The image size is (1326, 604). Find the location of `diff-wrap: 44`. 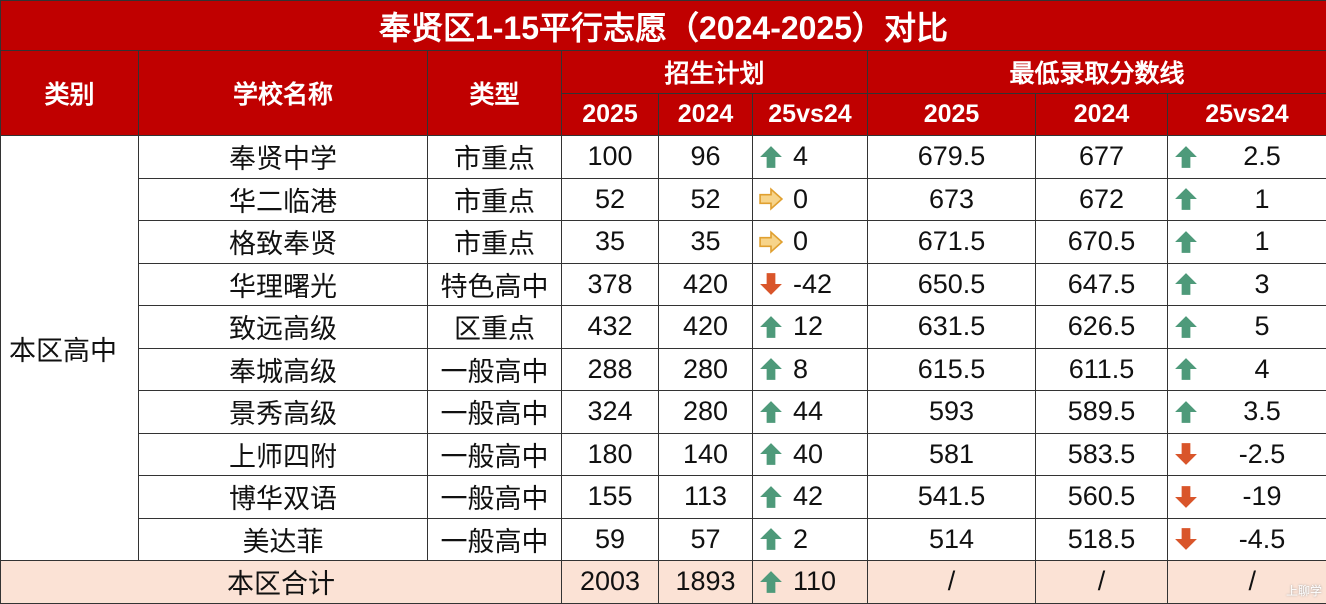

diff-wrap: 44 is located at coordinates (810, 411).